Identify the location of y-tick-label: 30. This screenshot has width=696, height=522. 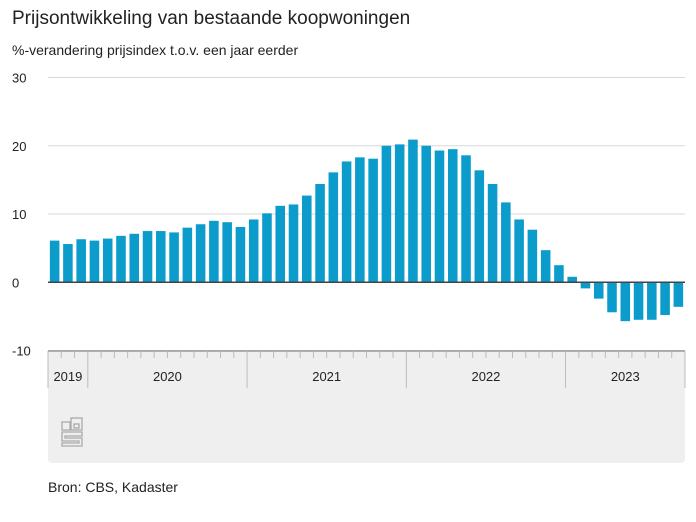
(19, 78).